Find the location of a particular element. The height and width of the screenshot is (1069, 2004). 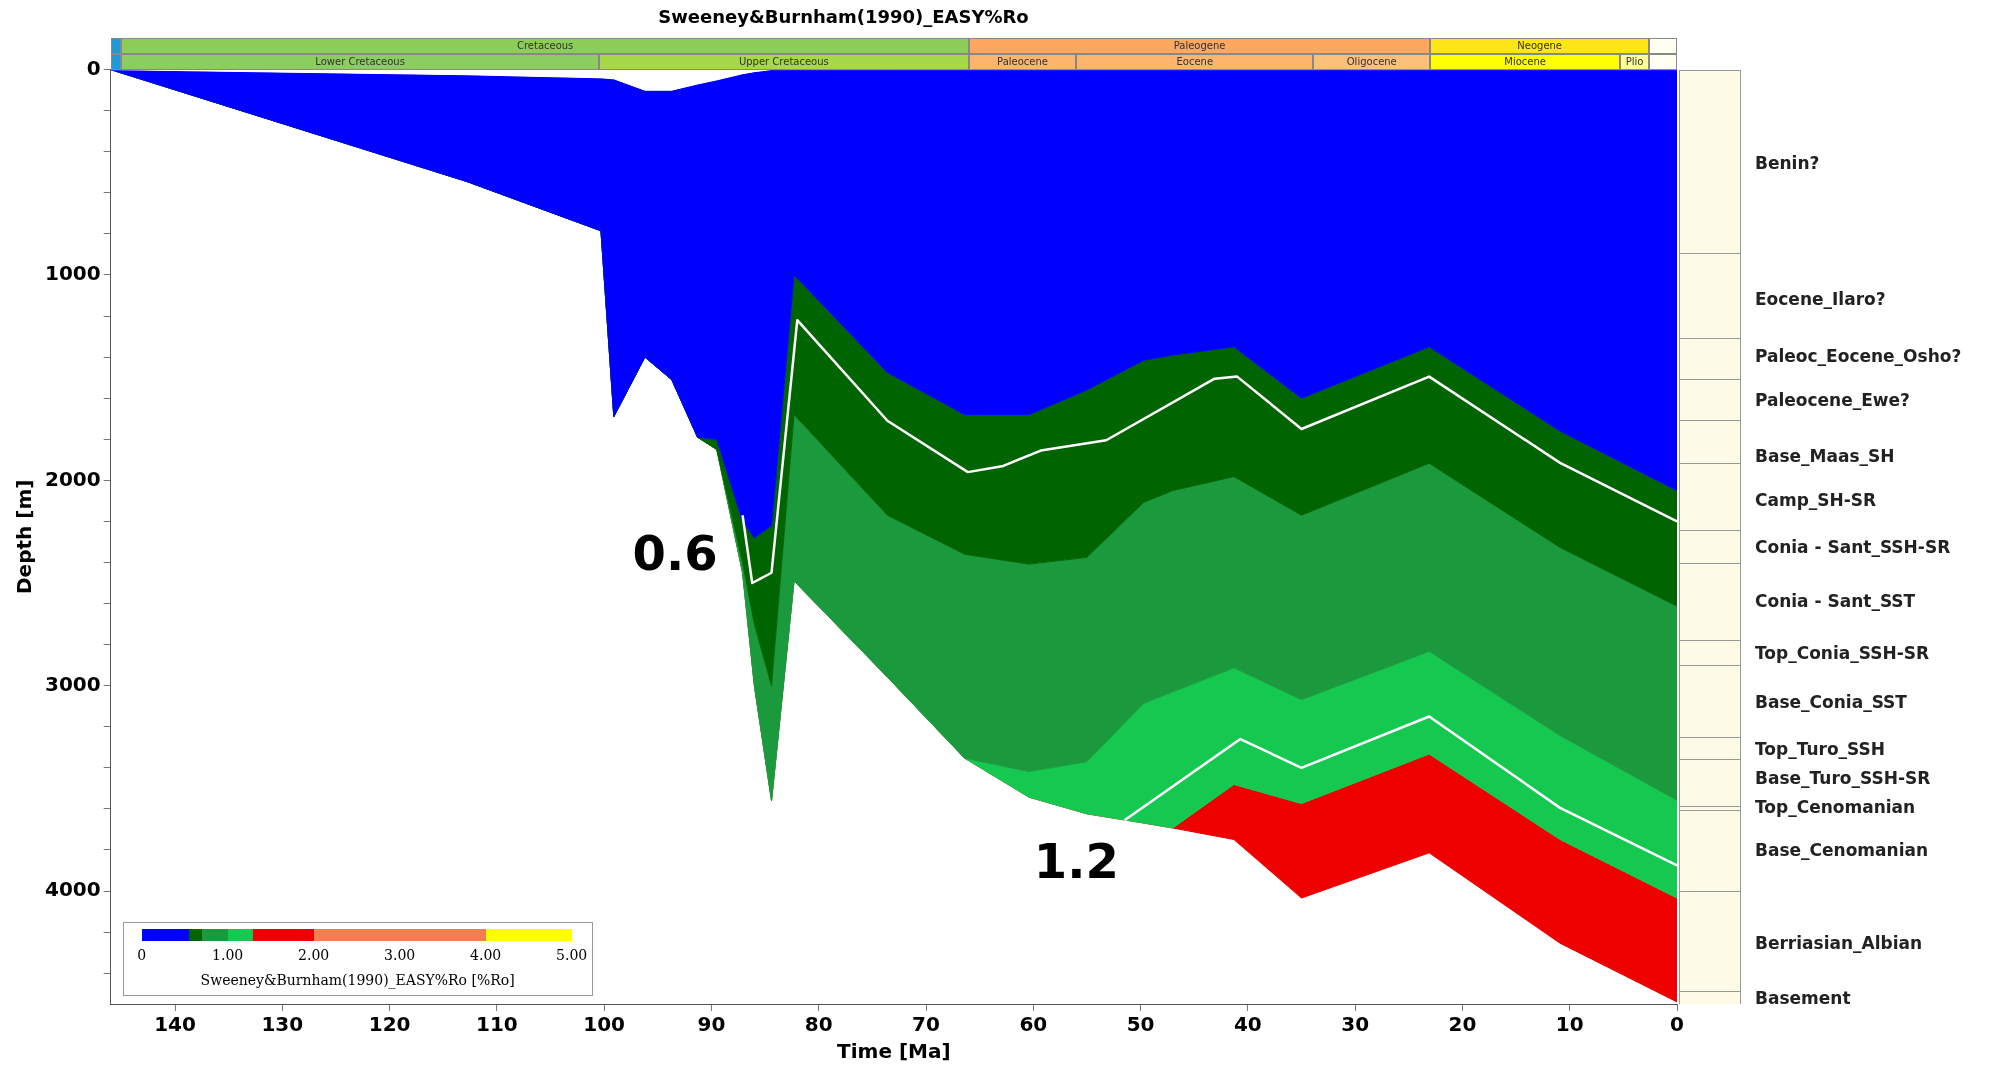

text: Basement is located at coordinates (1803, 997).